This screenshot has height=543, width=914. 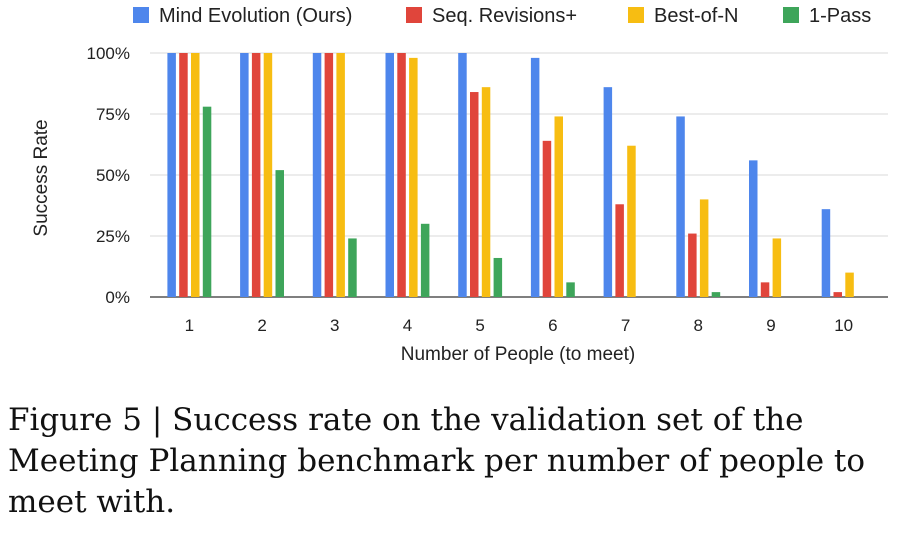 What do you see at coordinates (261, 325) in the screenshot?
I see `x-tick-label: 2` at bounding box center [261, 325].